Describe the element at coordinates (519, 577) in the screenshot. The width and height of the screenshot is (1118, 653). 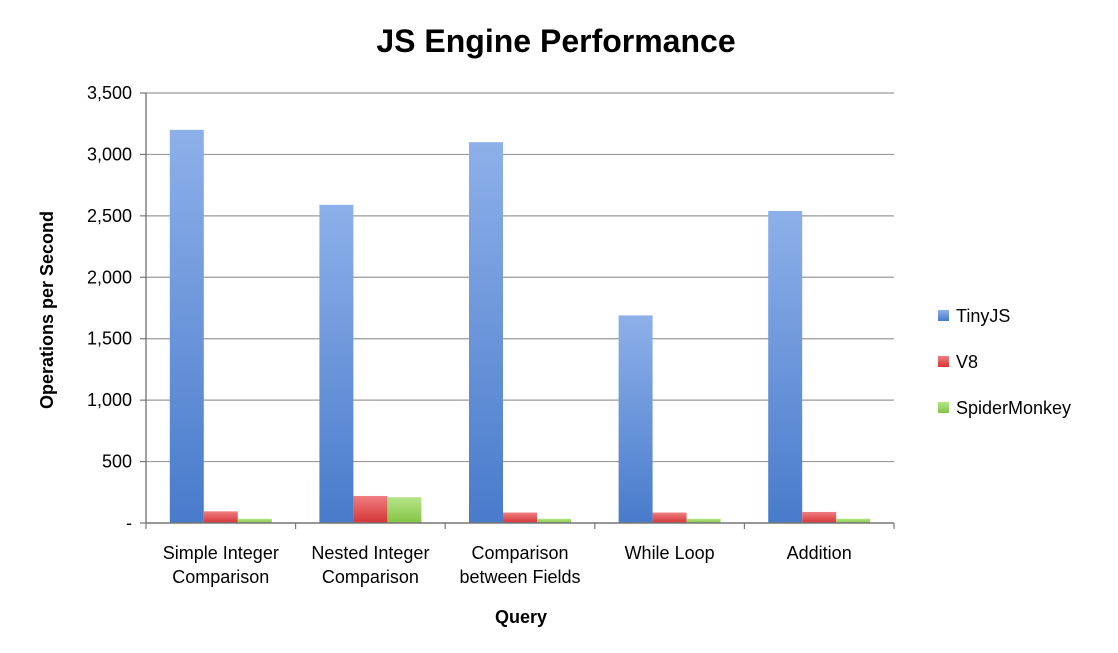
I see `x-tick-label: between Fields` at that location.